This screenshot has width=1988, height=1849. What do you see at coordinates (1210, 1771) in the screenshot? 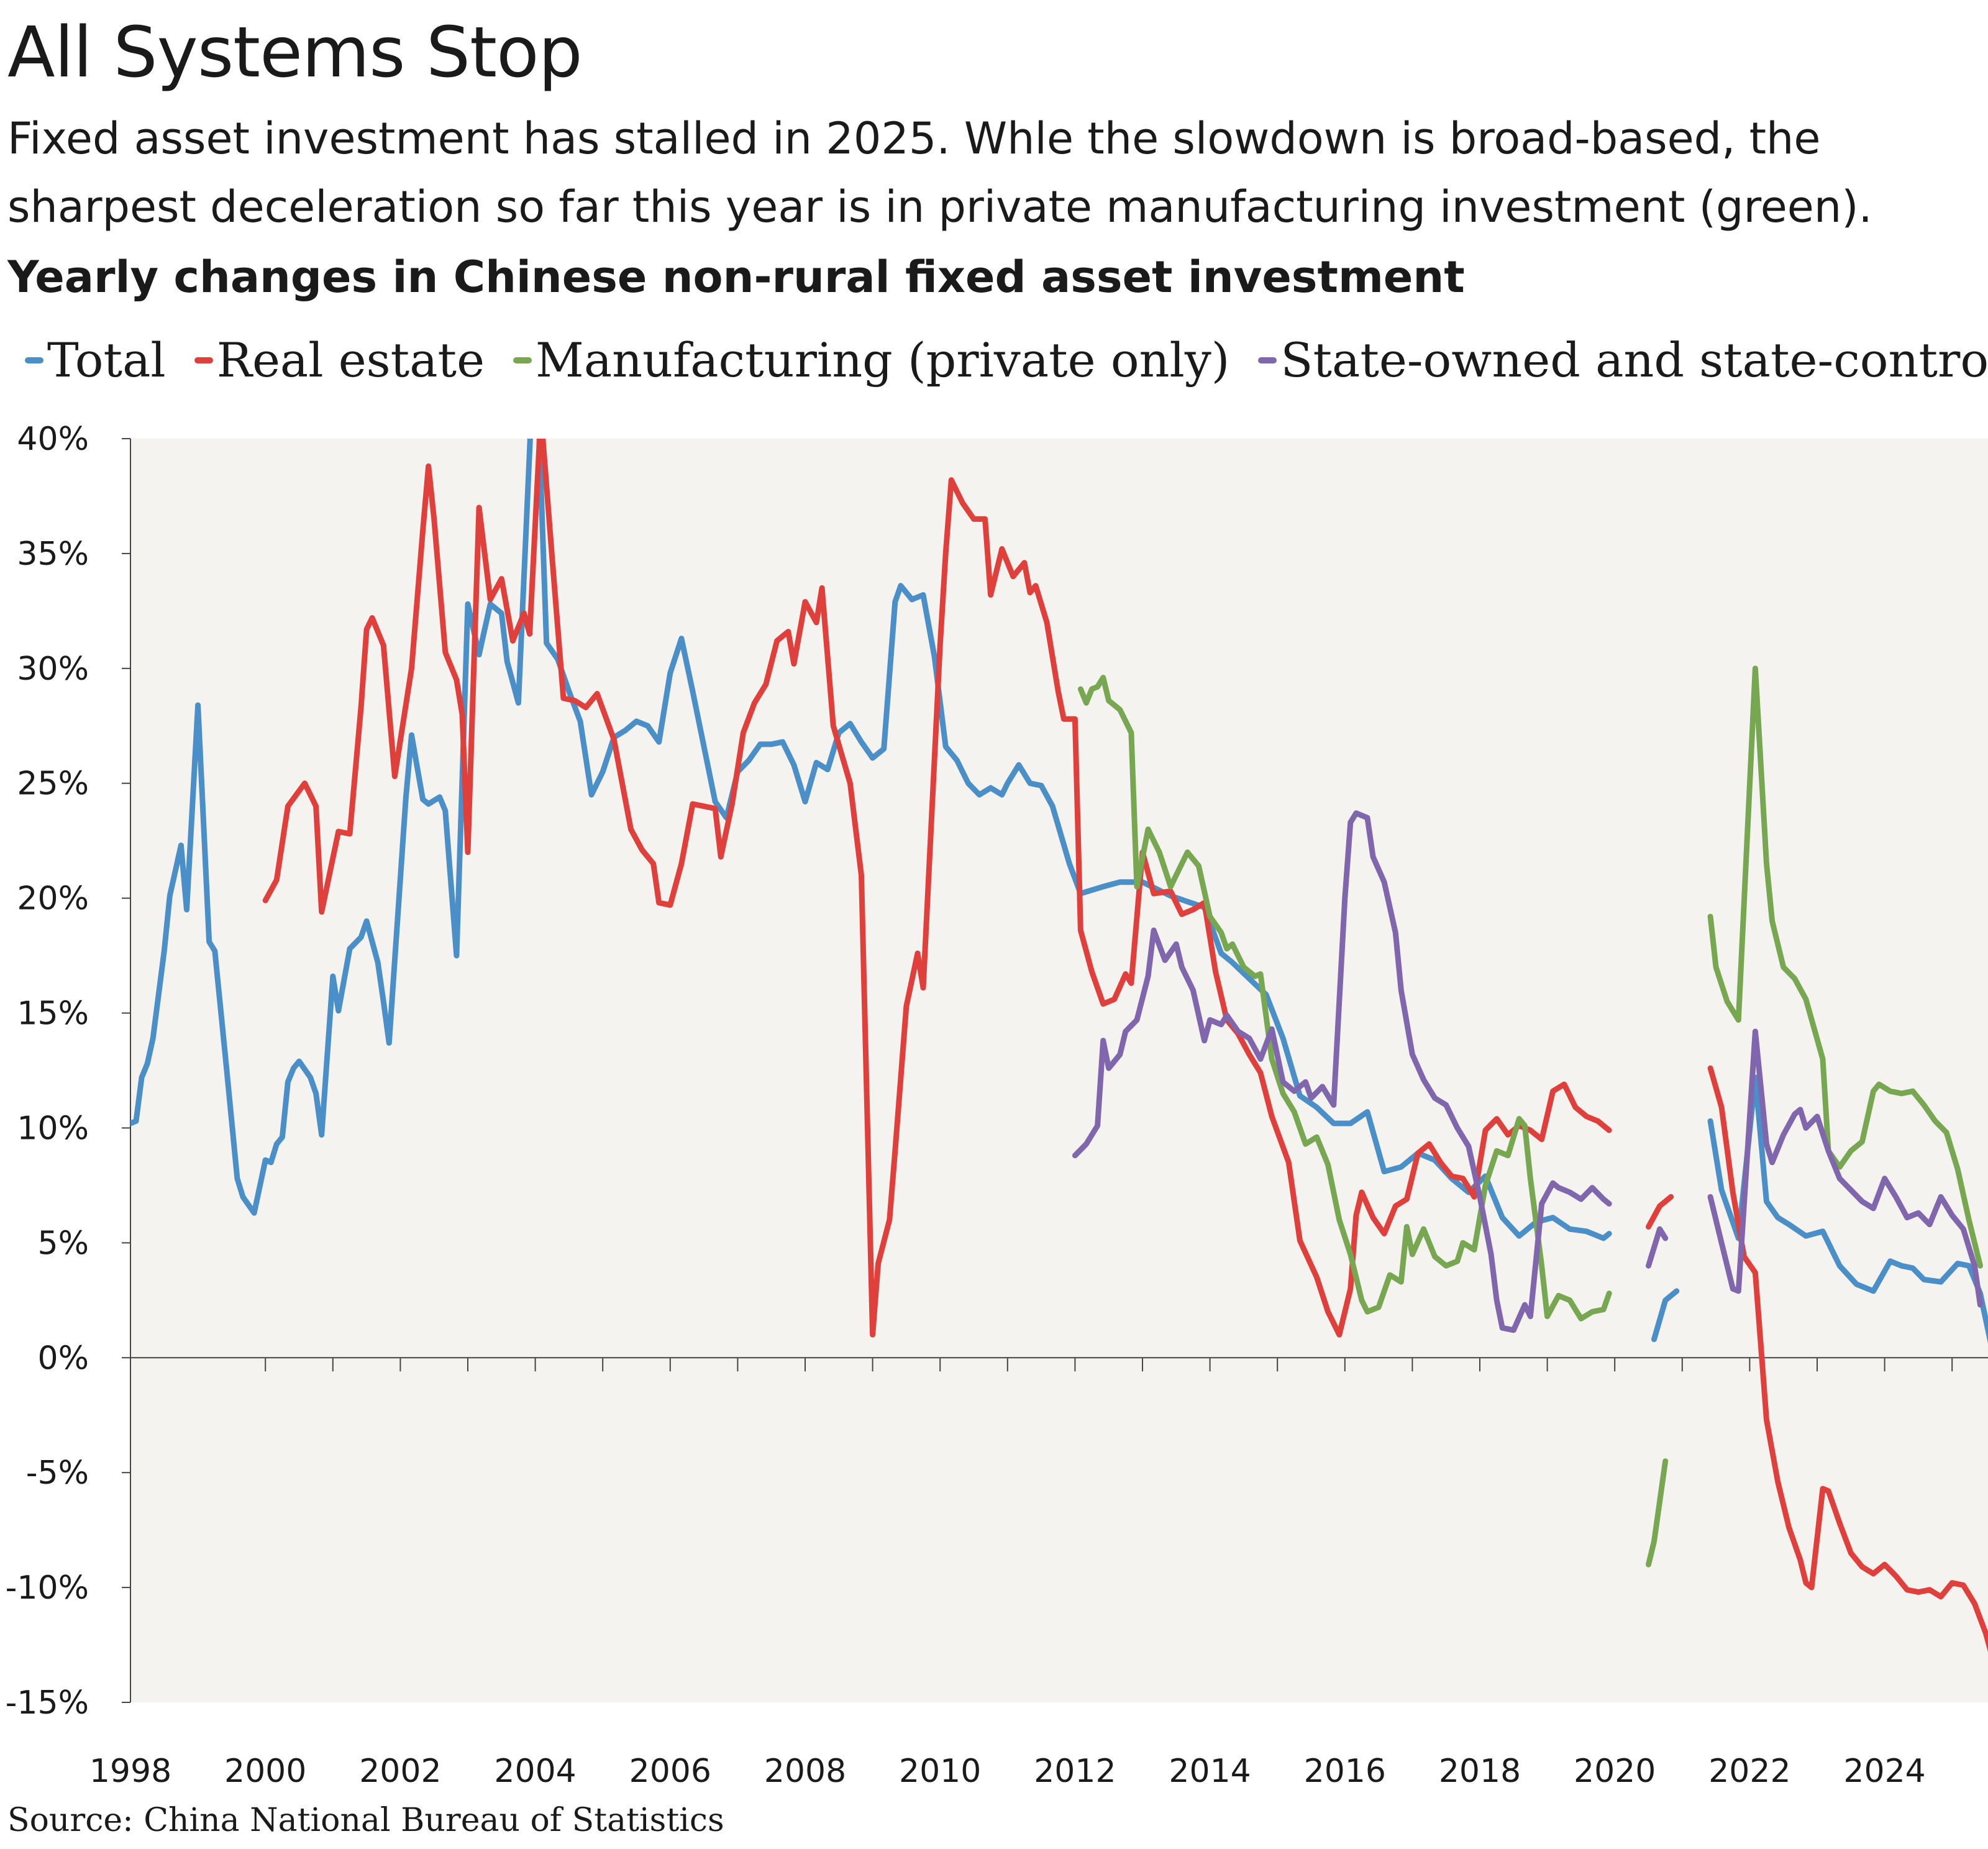
I see `x-tick-label: 2014` at bounding box center [1210, 1771].